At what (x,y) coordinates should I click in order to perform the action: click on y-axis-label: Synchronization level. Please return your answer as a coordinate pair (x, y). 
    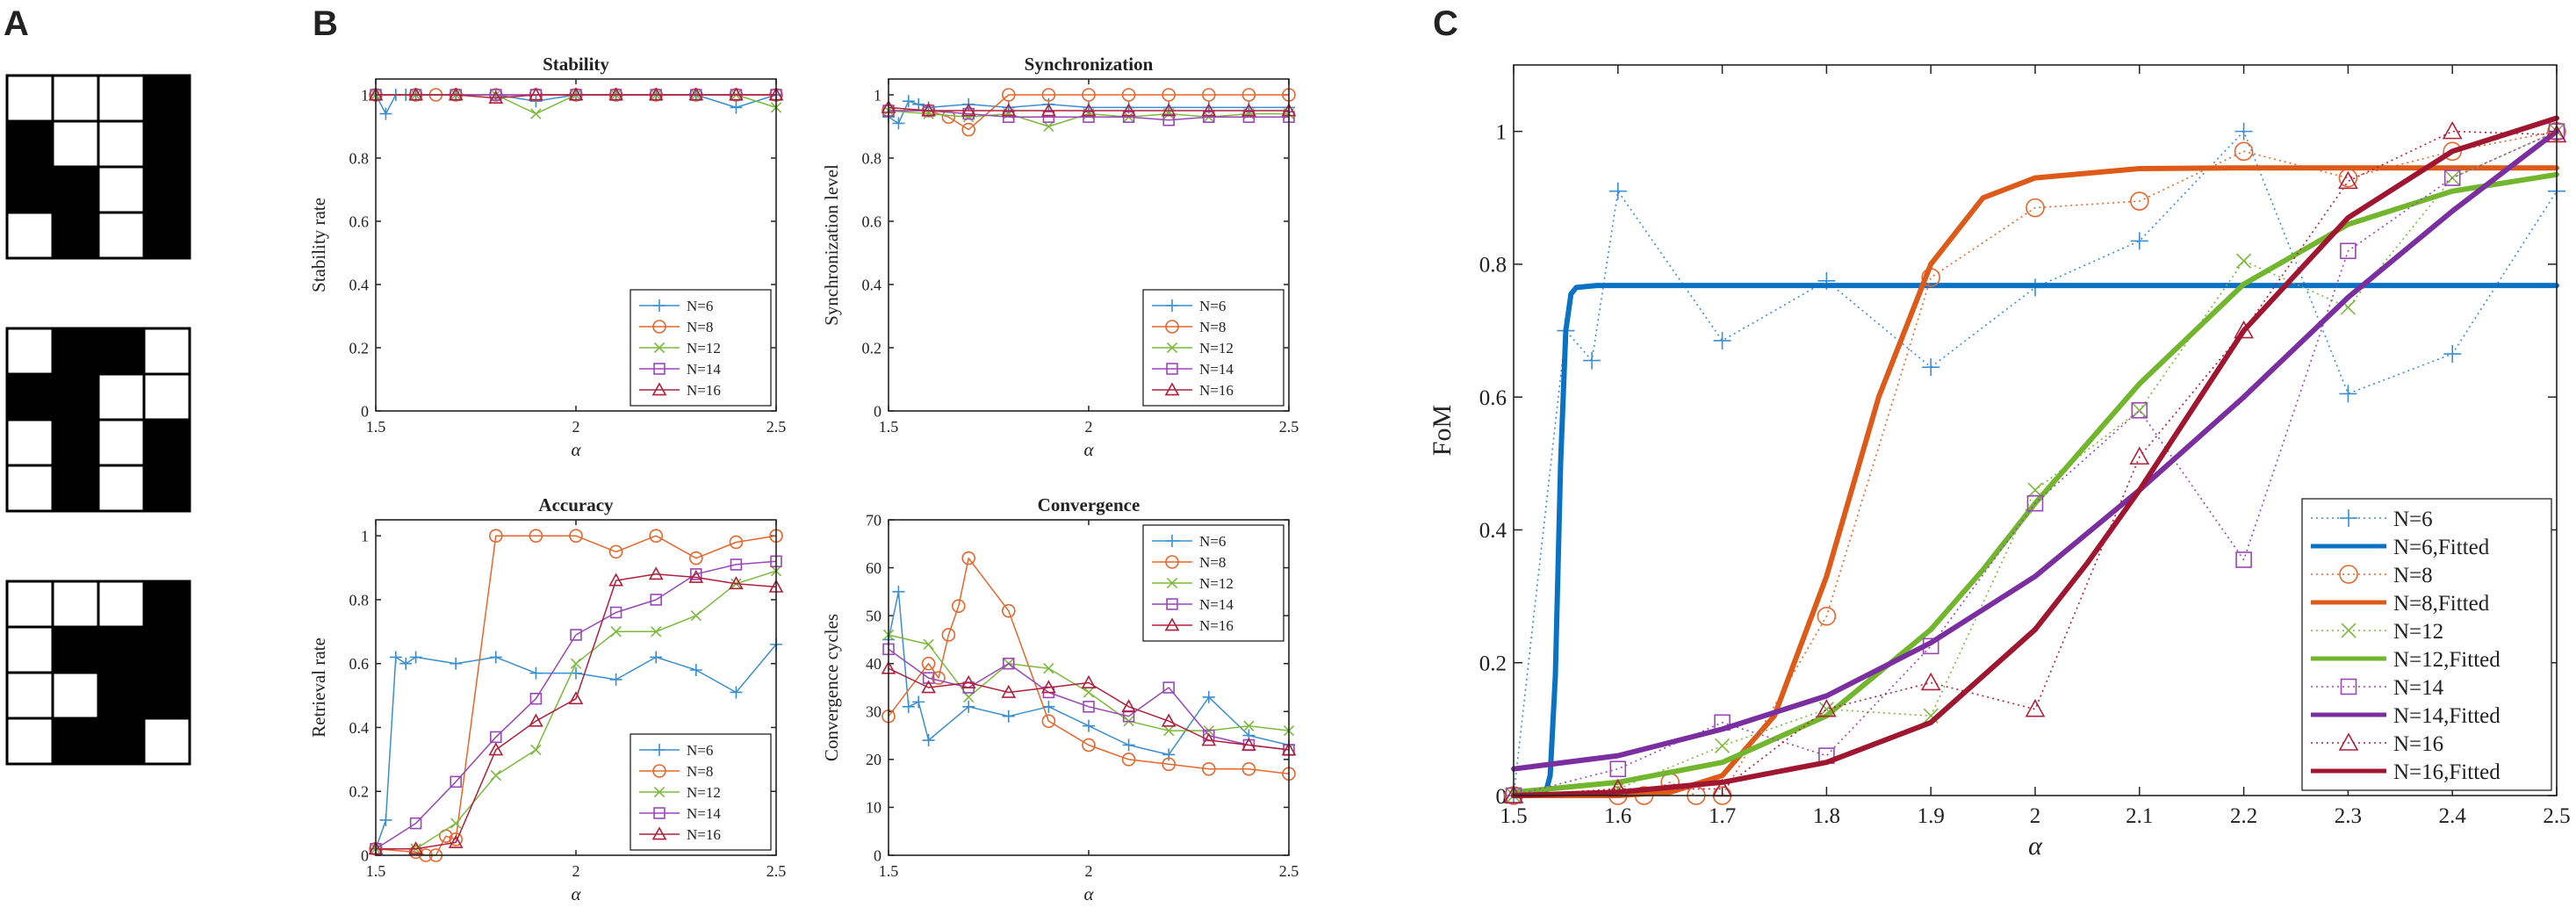
    Looking at the image, I should click on (831, 245).